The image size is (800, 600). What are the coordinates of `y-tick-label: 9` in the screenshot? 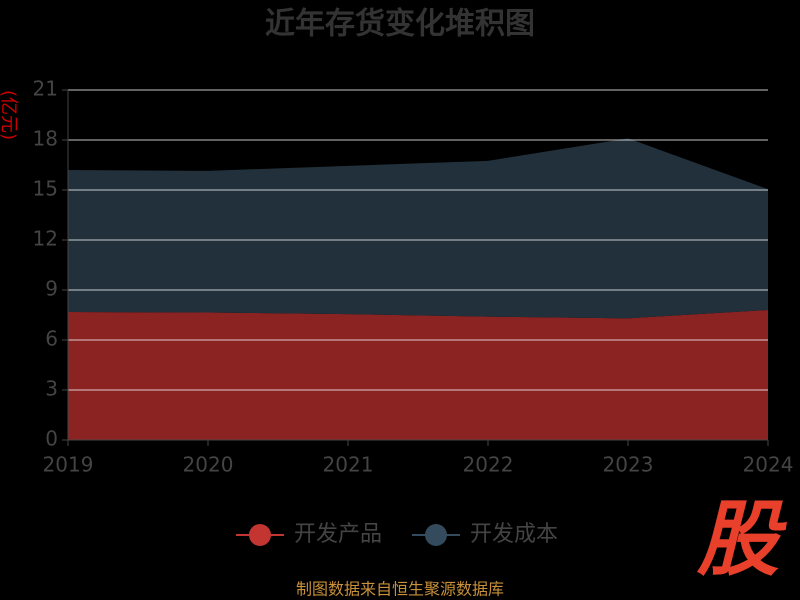 It's located at (51, 289).